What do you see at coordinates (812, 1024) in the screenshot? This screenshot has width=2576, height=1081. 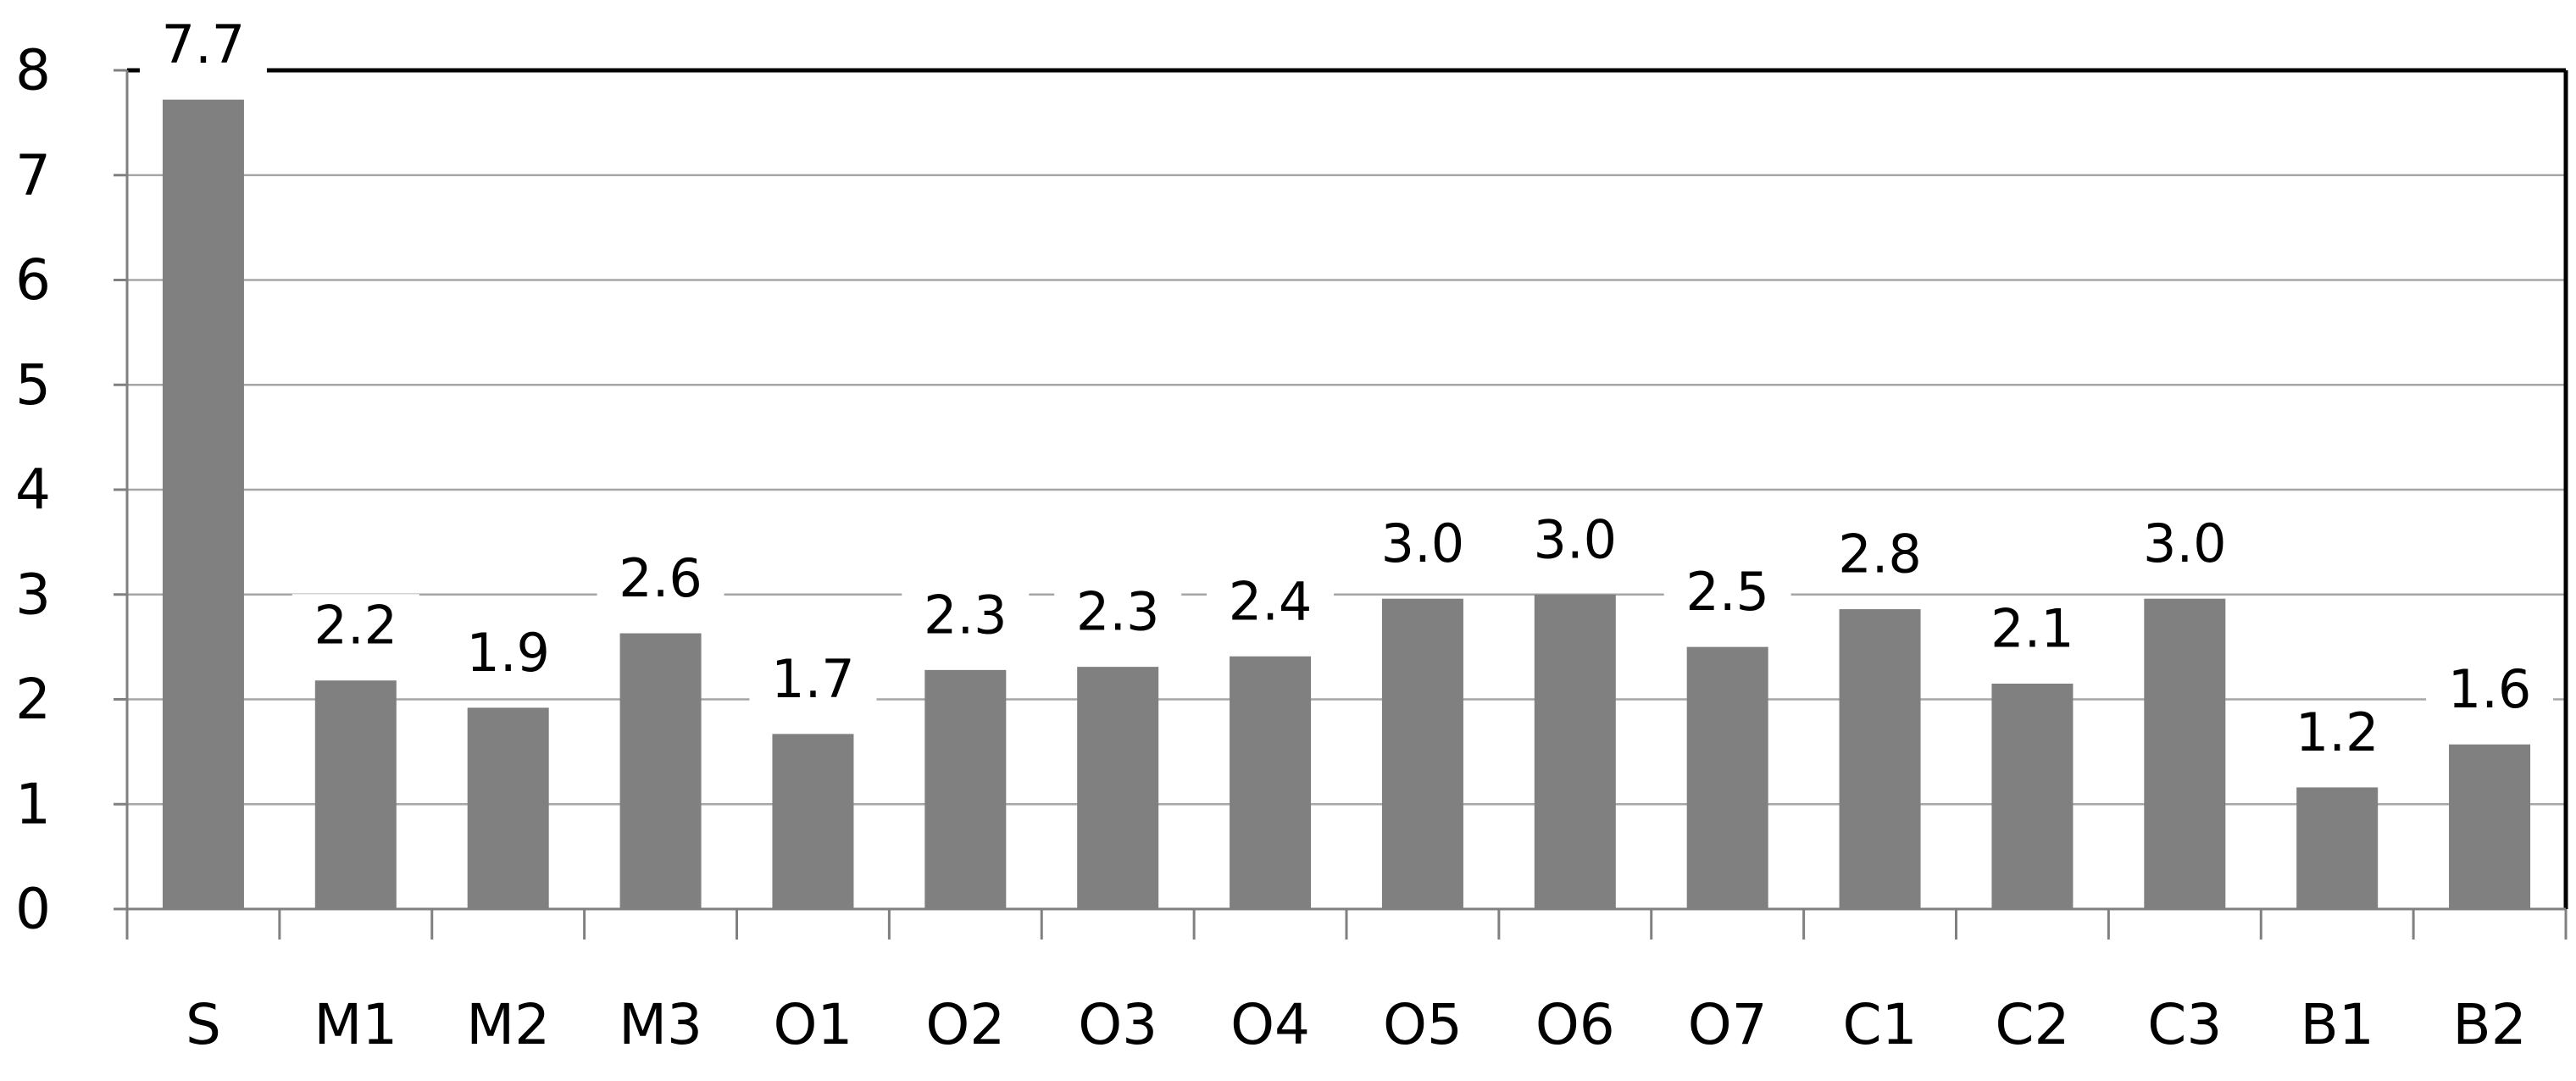 I see `category-label-o1: O1` at bounding box center [812, 1024].